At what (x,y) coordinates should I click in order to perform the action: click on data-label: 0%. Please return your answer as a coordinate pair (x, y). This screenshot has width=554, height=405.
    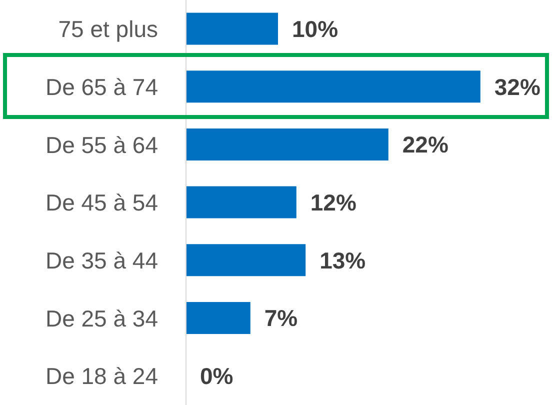
    Looking at the image, I should click on (217, 376).